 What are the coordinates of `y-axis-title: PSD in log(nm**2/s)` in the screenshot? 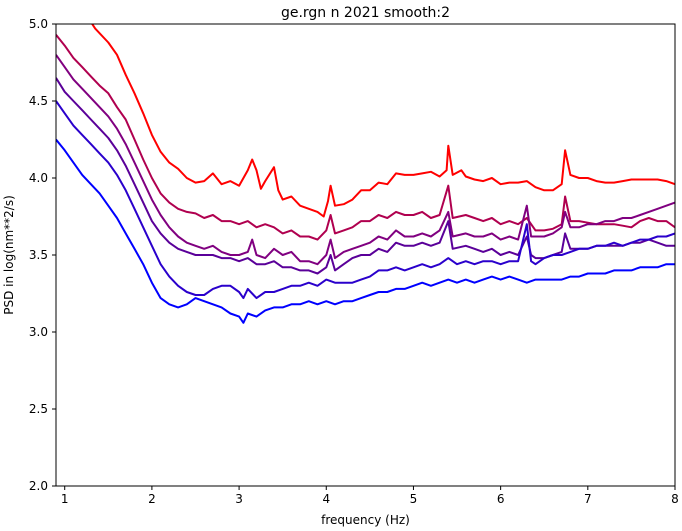 It's located at (9, 255).